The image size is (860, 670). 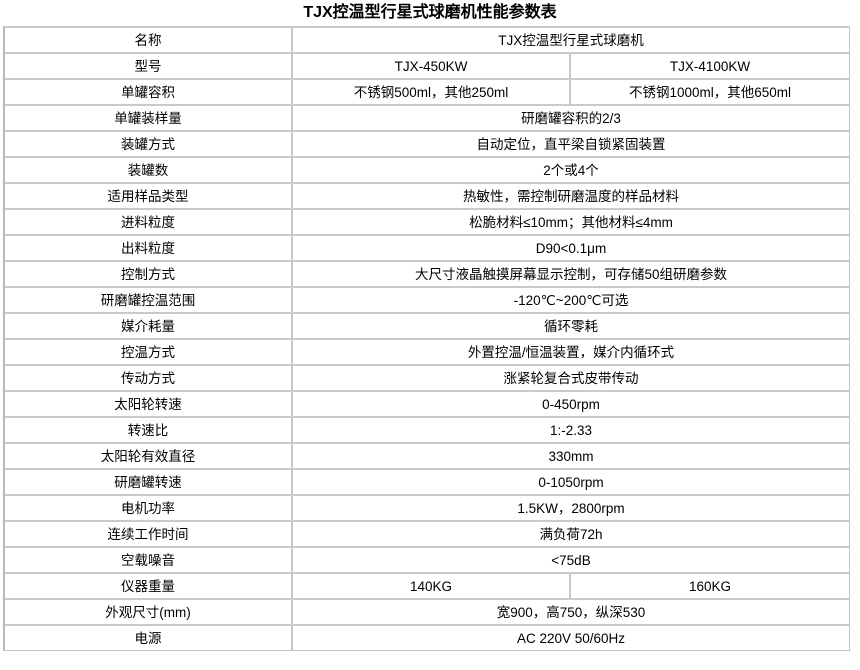 I want to click on table-row: 单罐装样量 研磨罐容积的2/3, so click(x=427, y=119).